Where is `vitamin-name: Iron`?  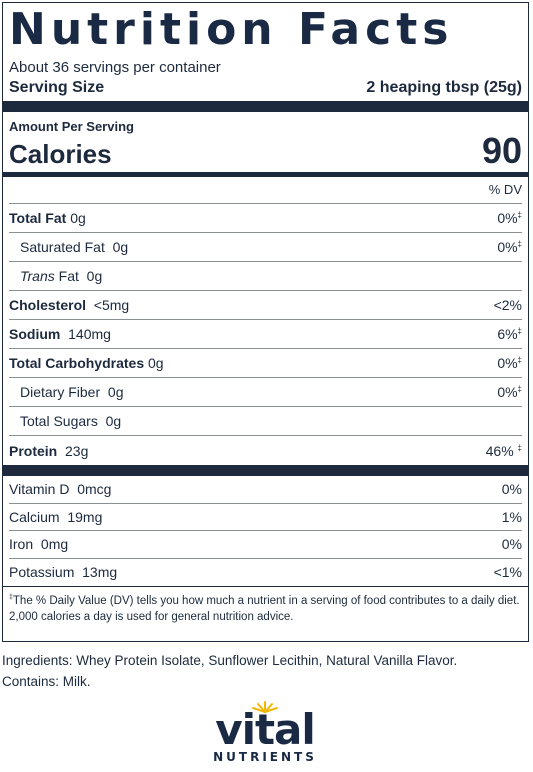 vitamin-name: Iron is located at coordinates (21, 544).